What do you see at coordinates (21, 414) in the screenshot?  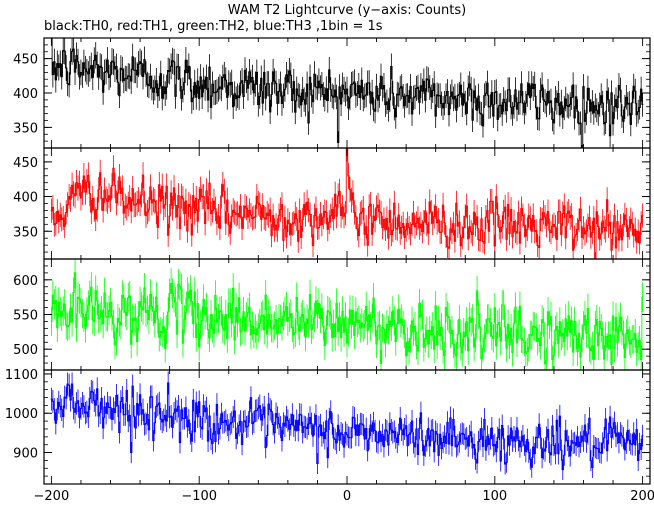 I see `y-tick-label: 1000` at bounding box center [21, 414].